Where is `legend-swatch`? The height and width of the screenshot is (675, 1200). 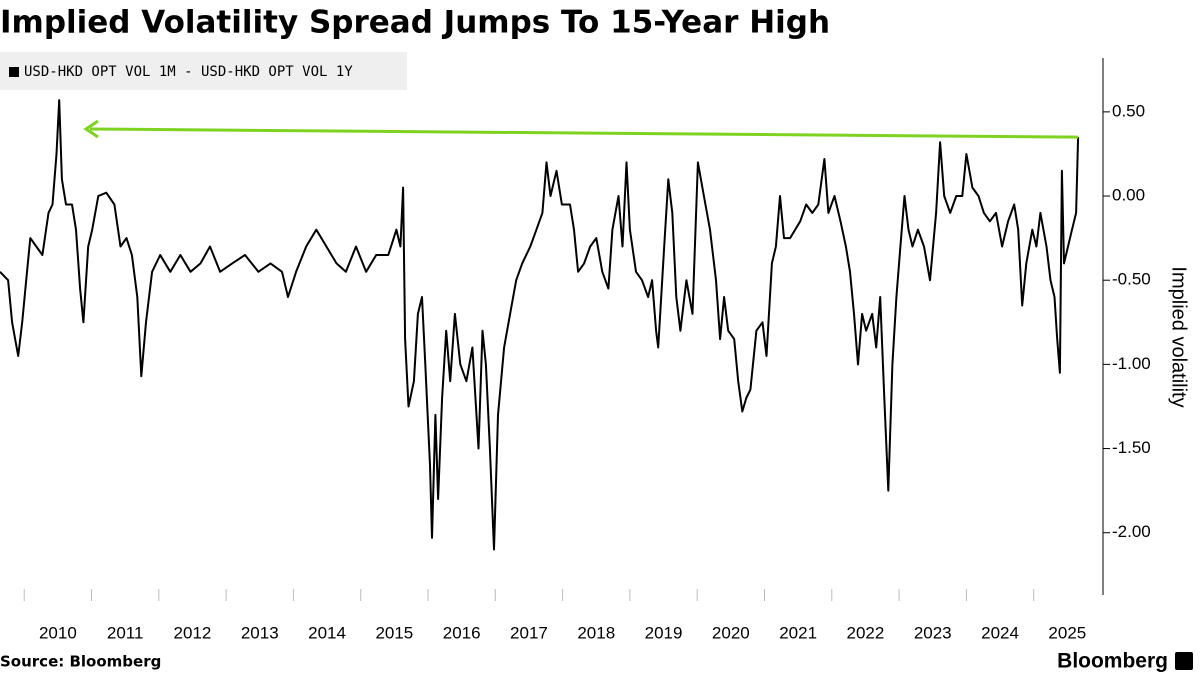 legend-swatch is located at coordinates (14, 72).